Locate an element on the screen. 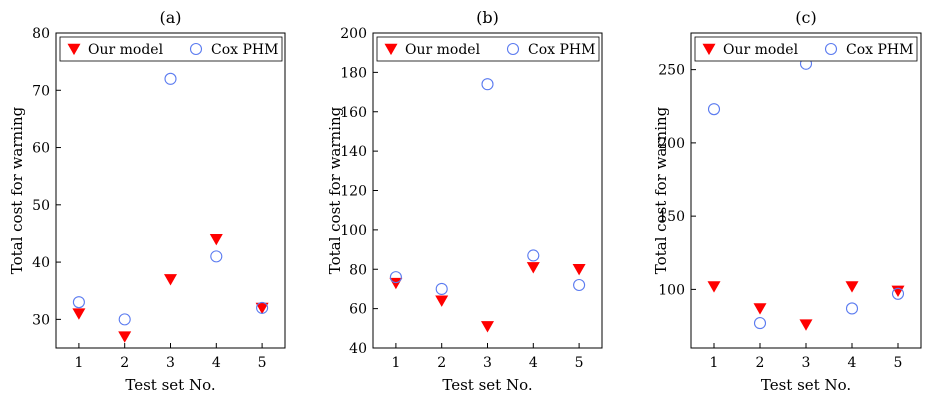 This screenshot has width=947, height=398. y-tick-label: 70 is located at coordinates (41, 91).